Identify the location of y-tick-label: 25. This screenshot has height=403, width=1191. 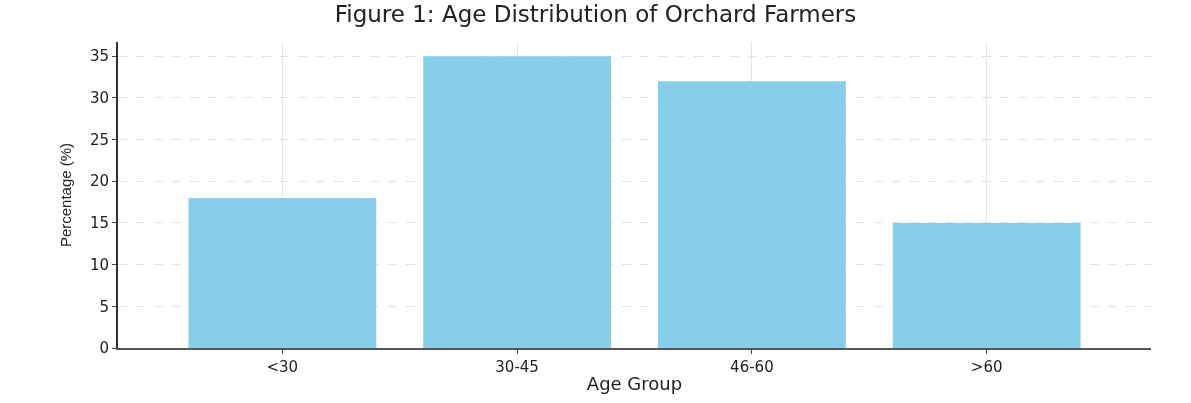
(99, 139).